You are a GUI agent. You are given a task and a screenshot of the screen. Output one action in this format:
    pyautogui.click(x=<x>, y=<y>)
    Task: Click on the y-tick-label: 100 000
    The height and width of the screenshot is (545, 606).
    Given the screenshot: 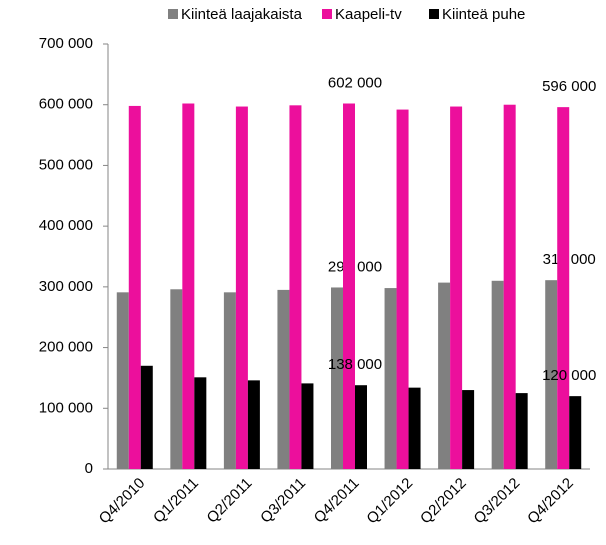 What is the action you would take?
    pyautogui.click(x=66, y=407)
    